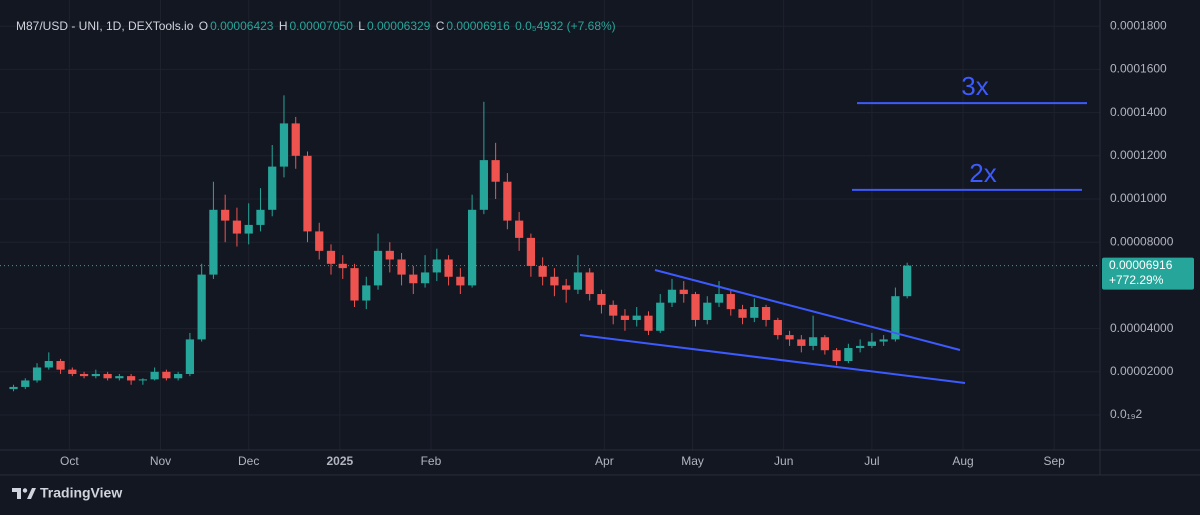 The height and width of the screenshot is (515, 1200). Describe the element at coordinates (105, 26) in the screenshot. I see `symbol: M87/USD - UNI, 1D, DEXTools.io` at that location.